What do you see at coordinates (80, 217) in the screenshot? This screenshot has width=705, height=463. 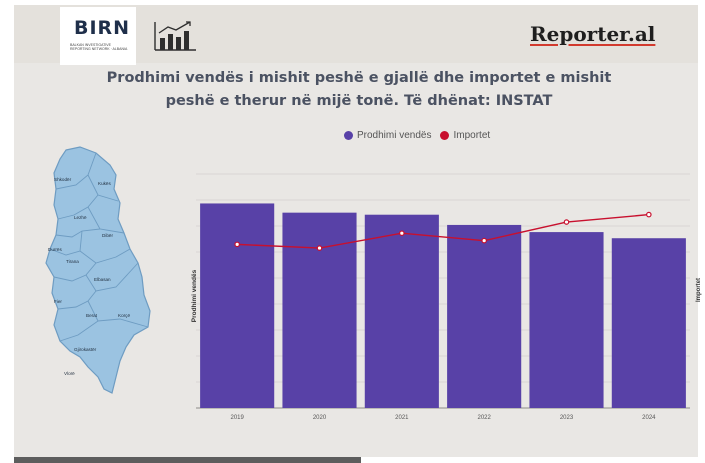 I see `map-region-label: Lezhë` at bounding box center [80, 217].